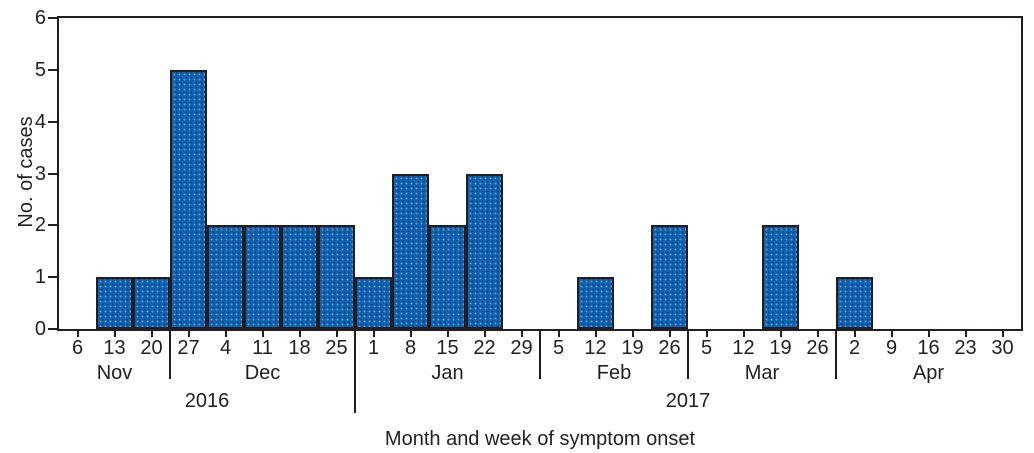 This screenshot has width=1034, height=453. Describe the element at coordinates (40, 277) in the screenshot. I see `y-tick-label: 1` at that location.